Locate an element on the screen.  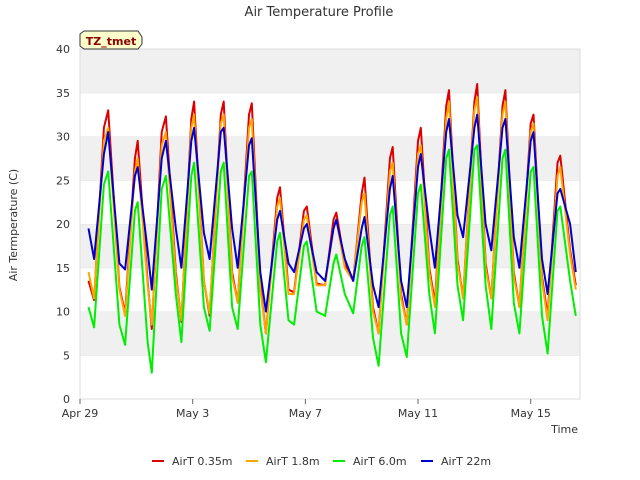
y-tick-label: 30 is located at coordinates (63, 137).